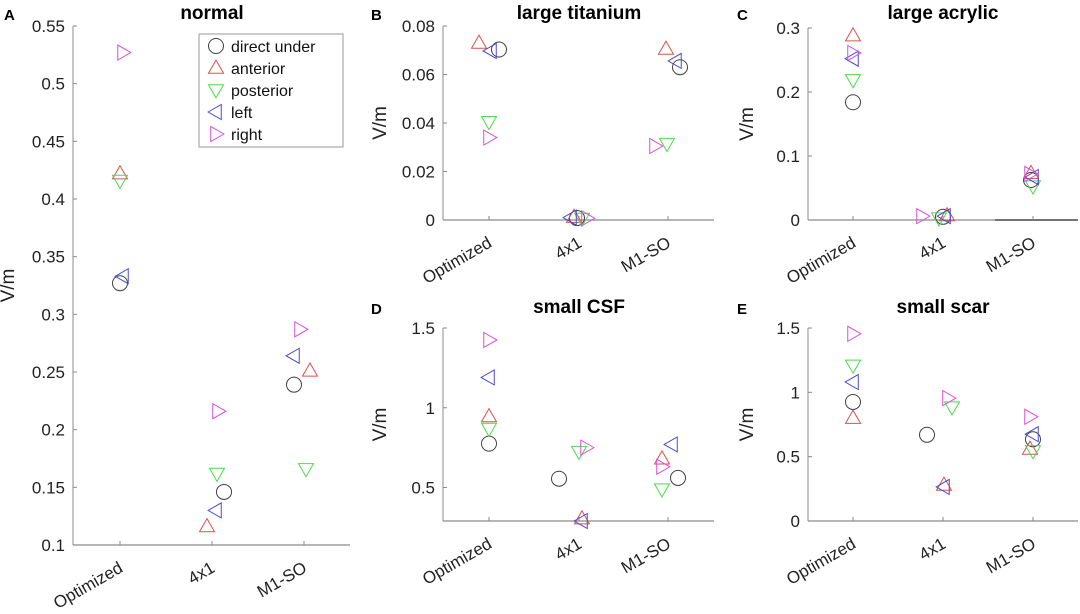 The height and width of the screenshot is (614, 1080). What do you see at coordinates (258, 69) in the screenshot?
I see `legend-label-anterior: anterior` at bounding box center [258, 69].